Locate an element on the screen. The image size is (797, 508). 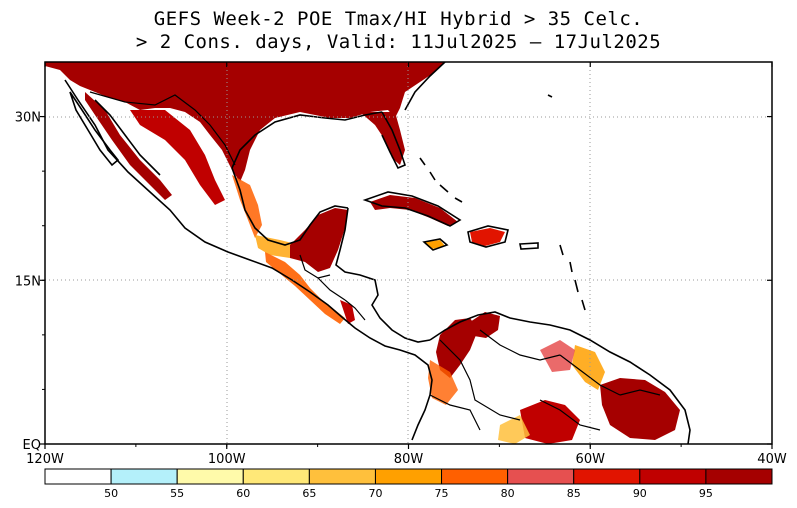
heat-region-venezuela-coast is located at coordinates (485, 325).